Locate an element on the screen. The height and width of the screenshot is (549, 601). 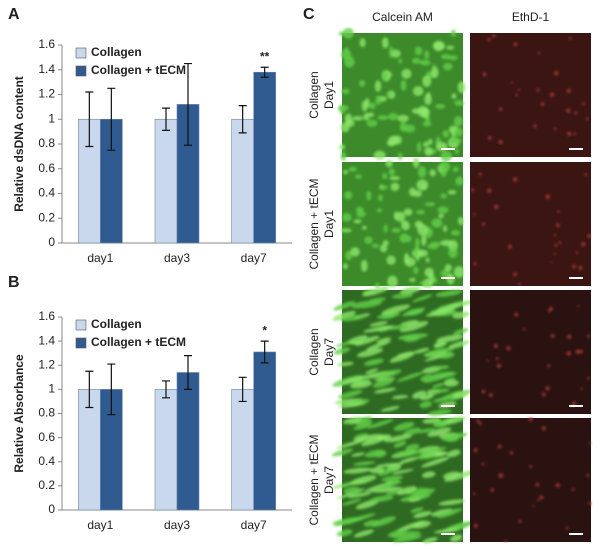
y-tick-label: 0.6 is located at coordinates (46, 168).